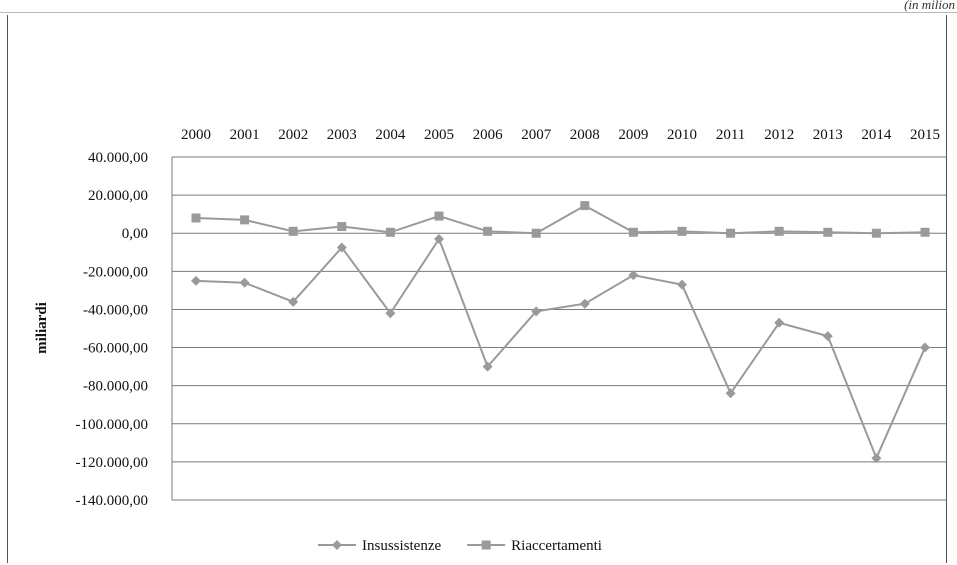 This screenshot has height=565, width=957. I want to click on legend-item-riaccertamenti: Riaccertamenti, so click(534, 546).